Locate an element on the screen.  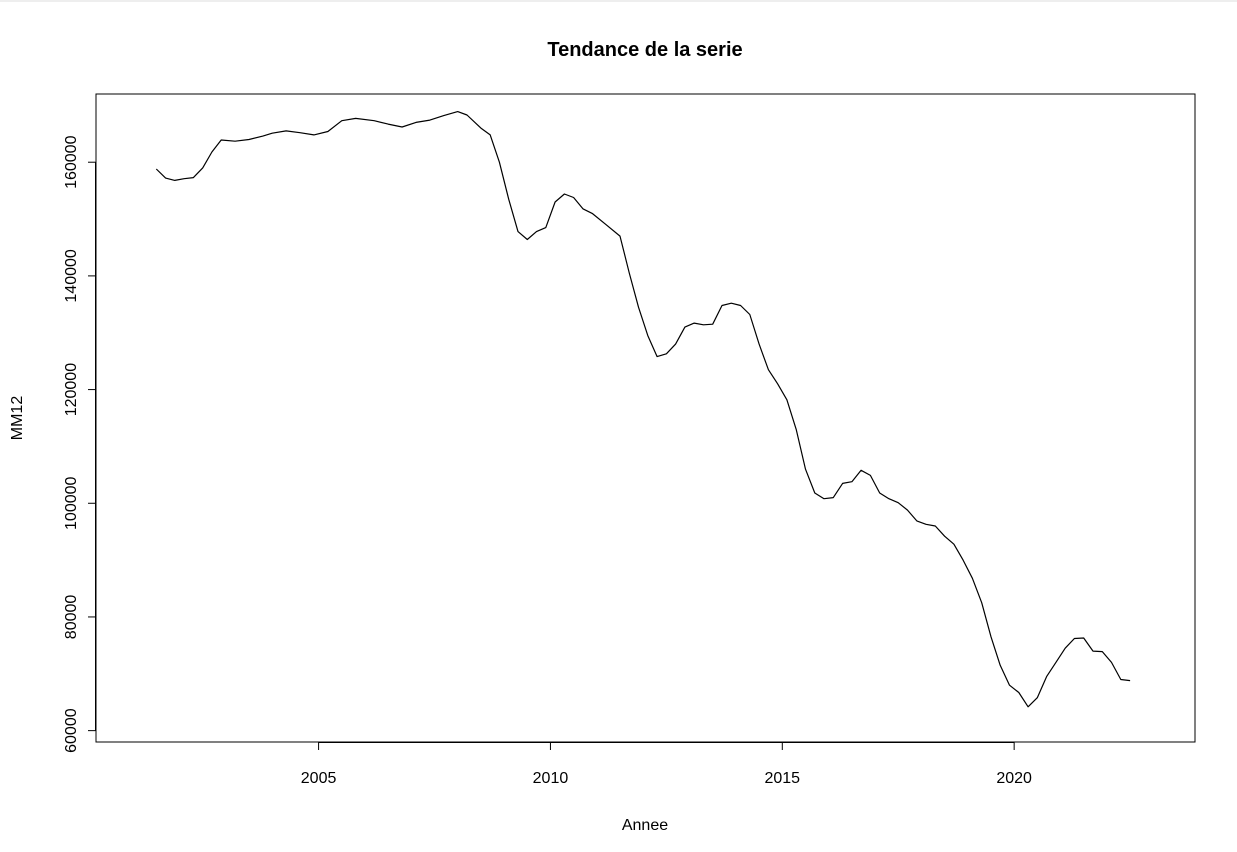
chart-title: Tendance de la serie is located at coordinates (644, 50).